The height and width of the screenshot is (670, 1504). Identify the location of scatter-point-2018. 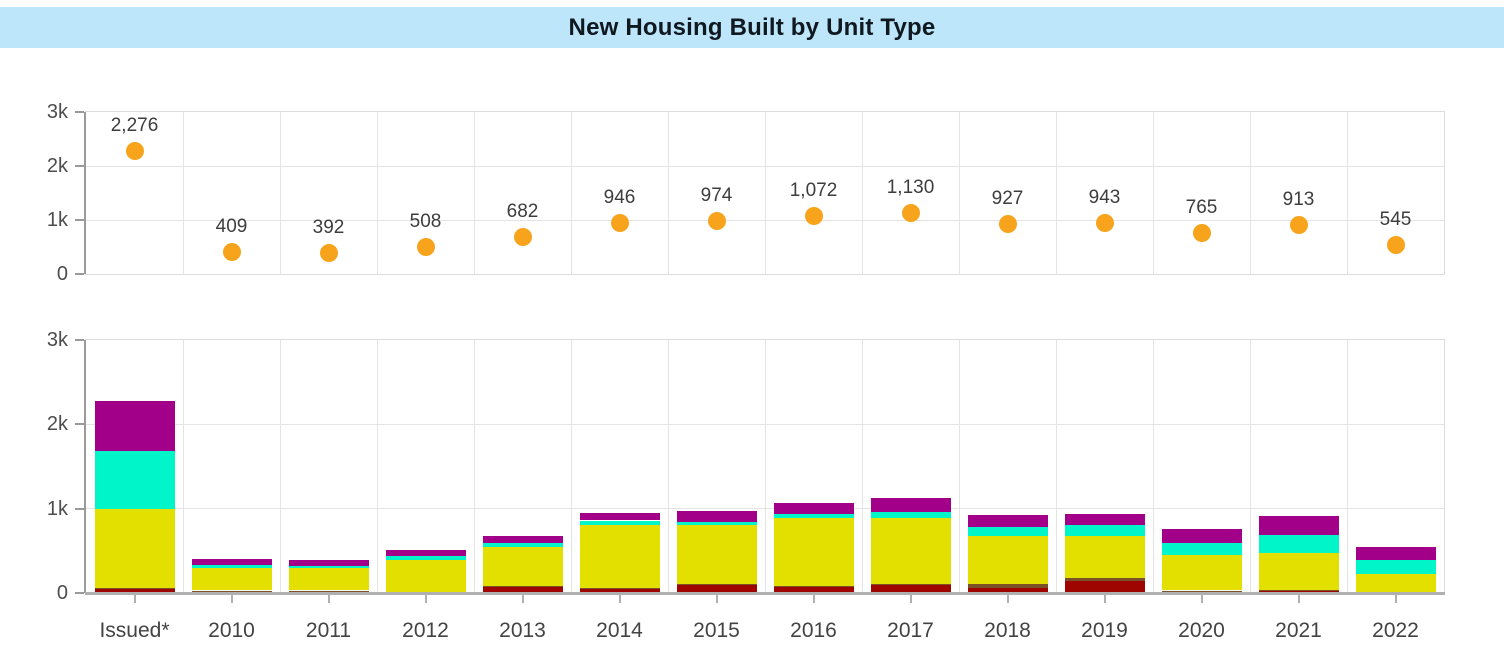
(1007, 223).